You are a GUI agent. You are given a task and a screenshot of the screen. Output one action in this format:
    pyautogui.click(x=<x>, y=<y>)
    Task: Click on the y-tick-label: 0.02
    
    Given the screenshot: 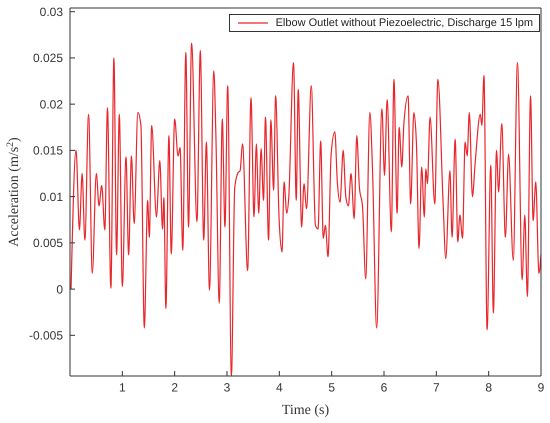 What is the action you would take?
    pyautogui.click(x=52, y=104)
    